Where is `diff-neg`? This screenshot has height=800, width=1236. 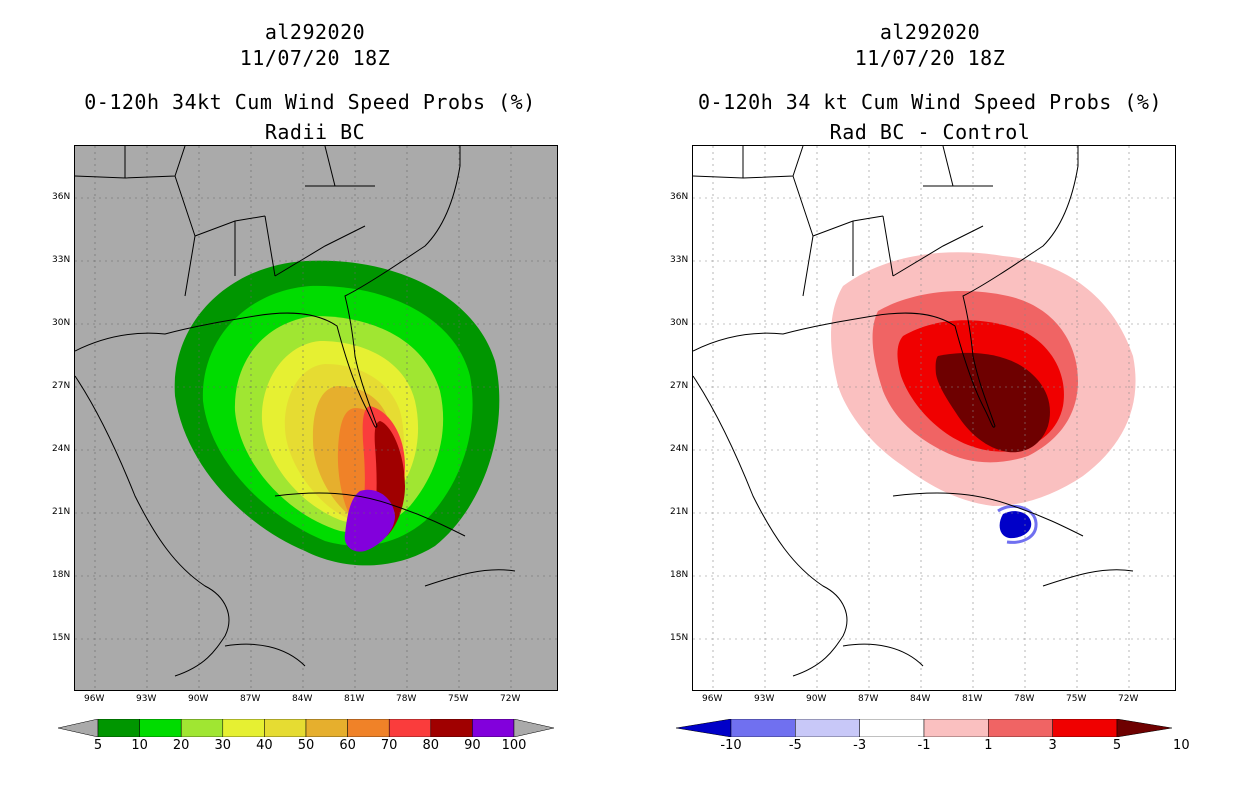 diff-neg is located at coordinates (1015, 525).